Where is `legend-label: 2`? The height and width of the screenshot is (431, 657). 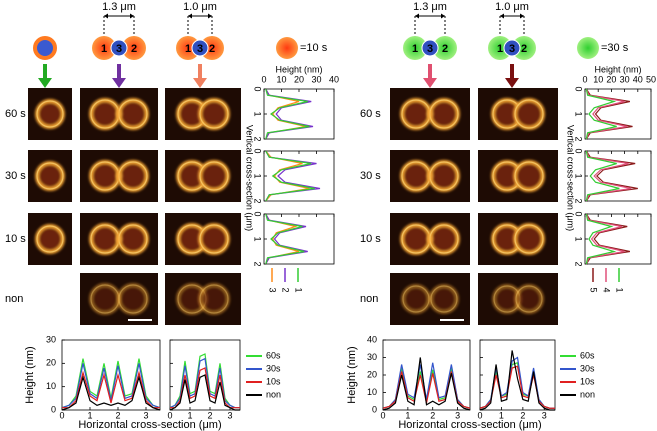
legend-label: 2 is located at coordinates (286, 289).